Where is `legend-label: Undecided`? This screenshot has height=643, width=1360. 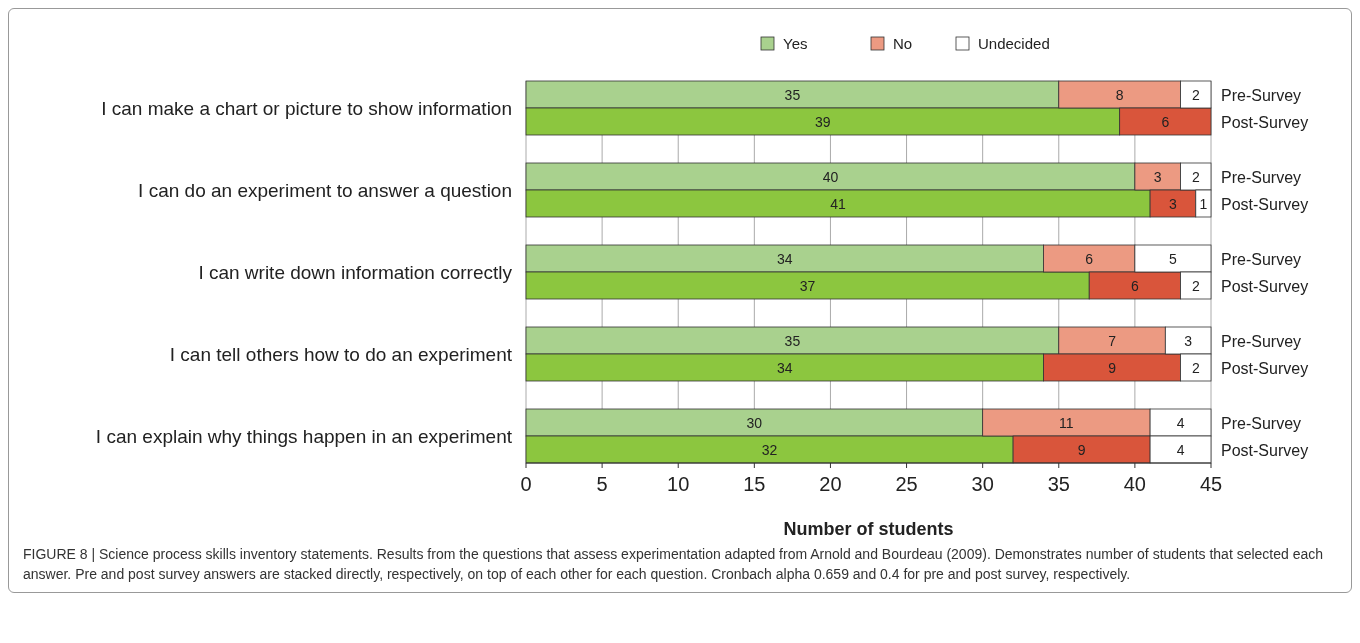
legend-label: Undecided is located at coordinates (1014, 43).